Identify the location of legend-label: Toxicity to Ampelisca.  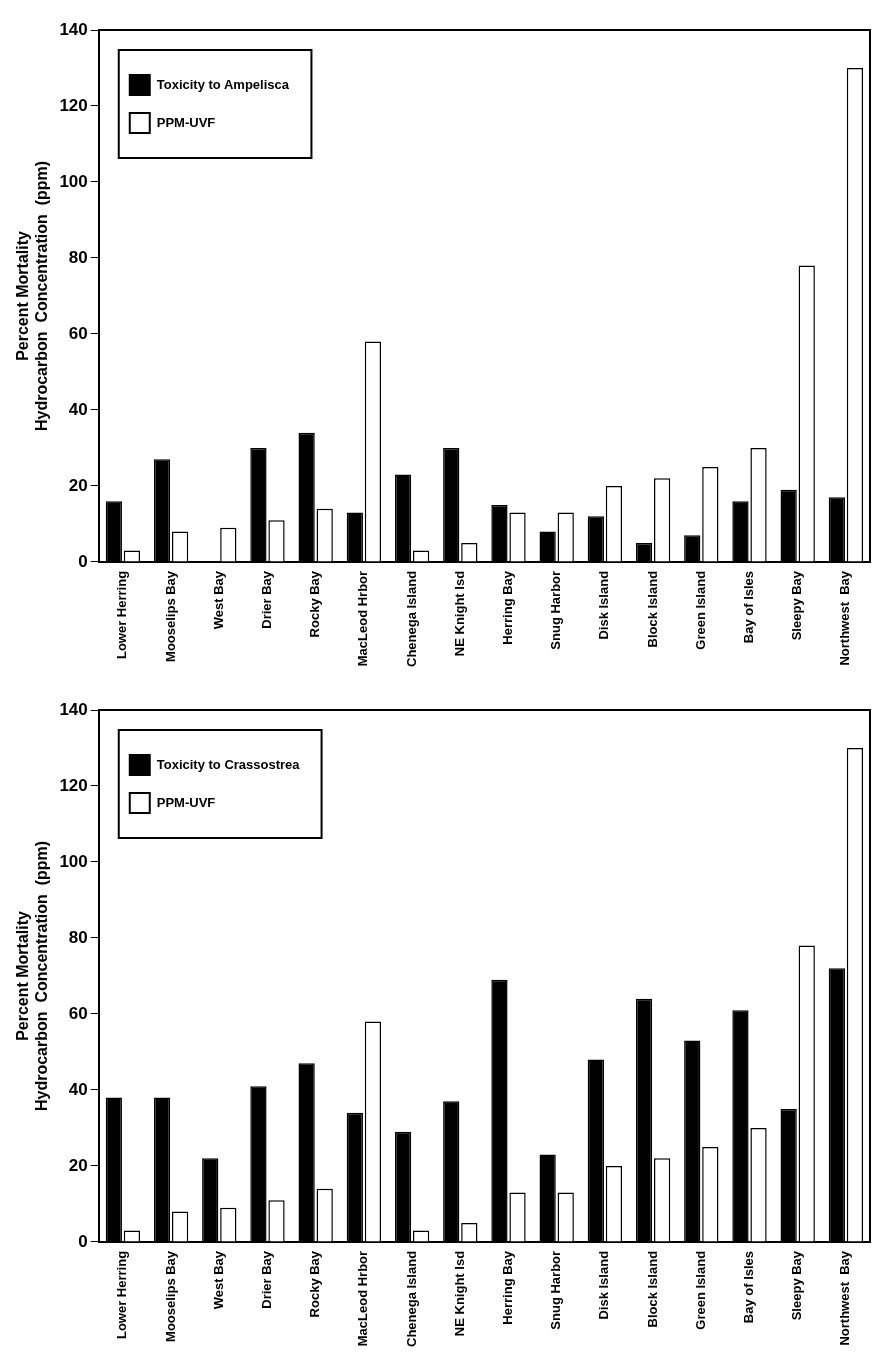
(223, 84).